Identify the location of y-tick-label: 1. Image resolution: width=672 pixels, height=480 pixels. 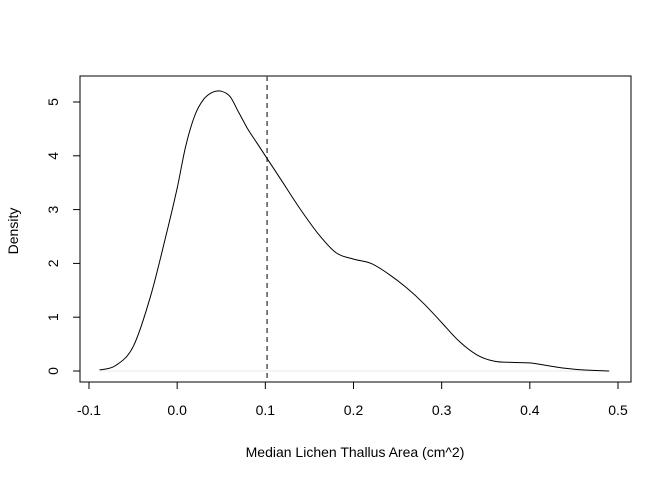
(53, 317).